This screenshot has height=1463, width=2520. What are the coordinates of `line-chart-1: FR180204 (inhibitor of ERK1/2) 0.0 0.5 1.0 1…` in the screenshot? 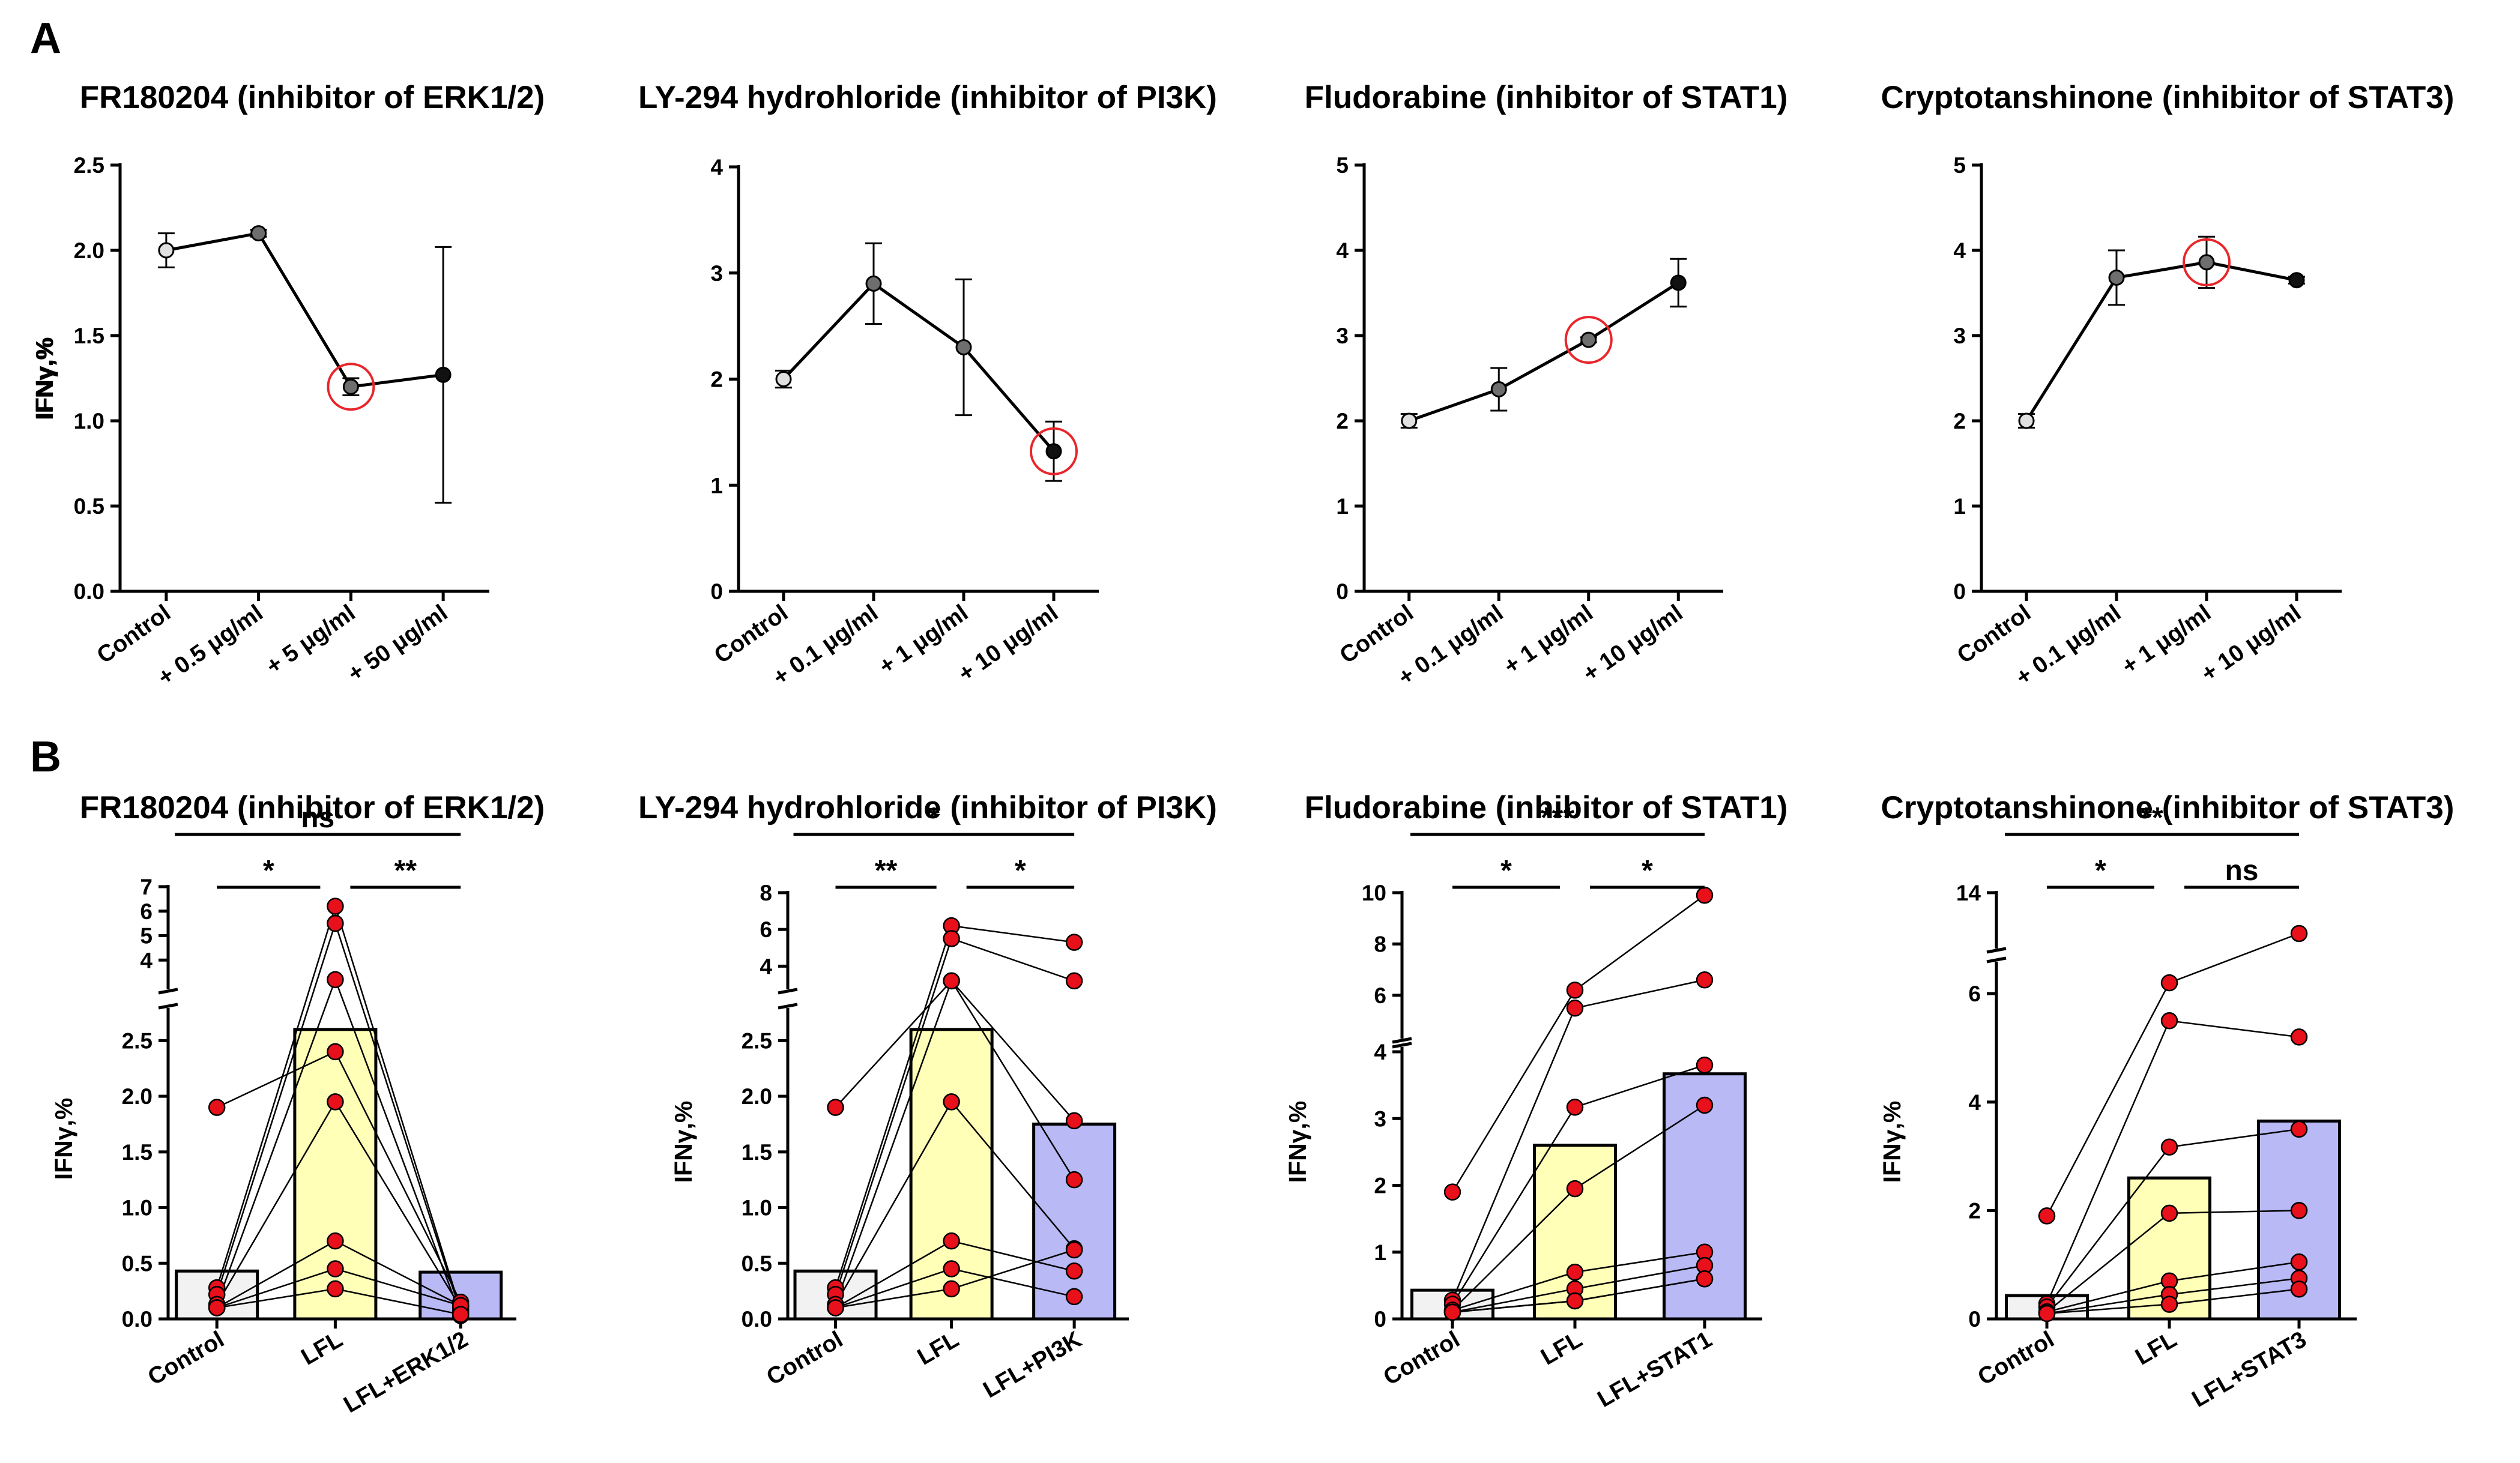 It's located at (288, 385).